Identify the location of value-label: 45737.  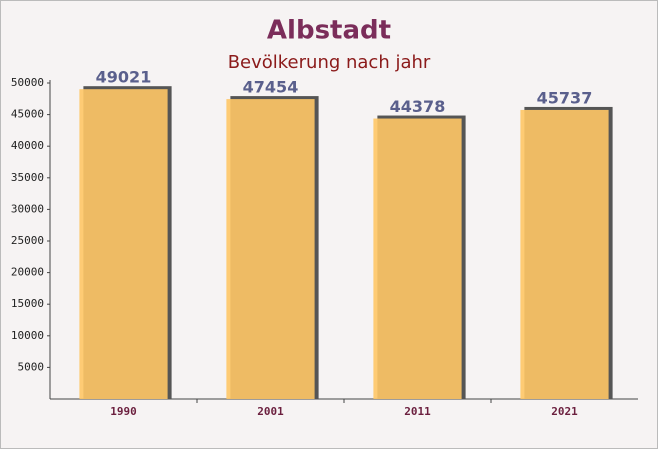
(565, 97).